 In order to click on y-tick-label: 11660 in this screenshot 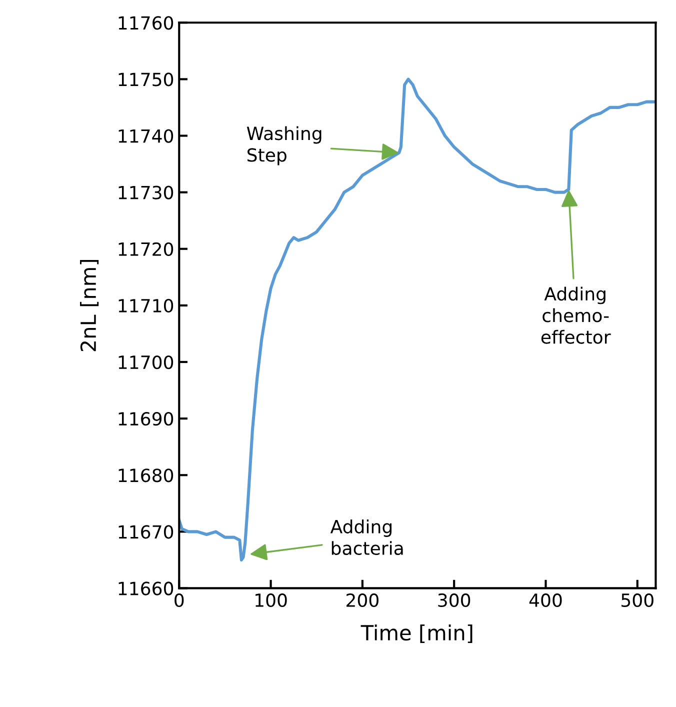, I will do `click(146, 589)`.